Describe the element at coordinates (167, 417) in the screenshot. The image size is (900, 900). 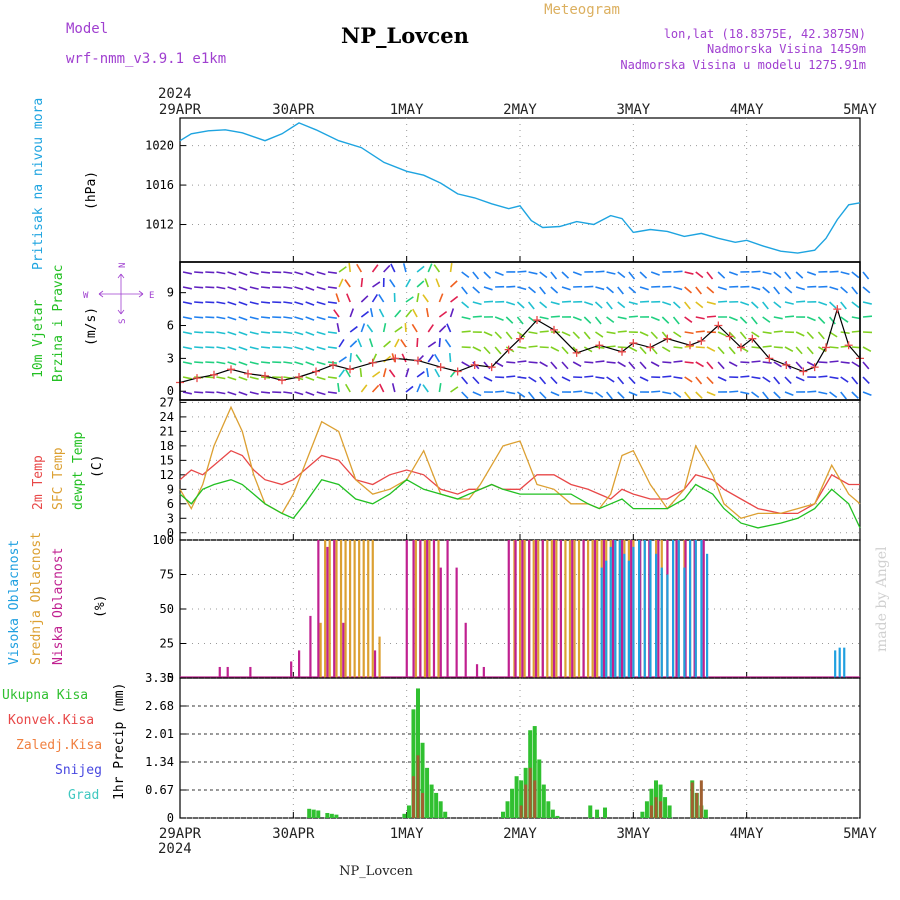
I see `y-tick-label: 24` at that location.